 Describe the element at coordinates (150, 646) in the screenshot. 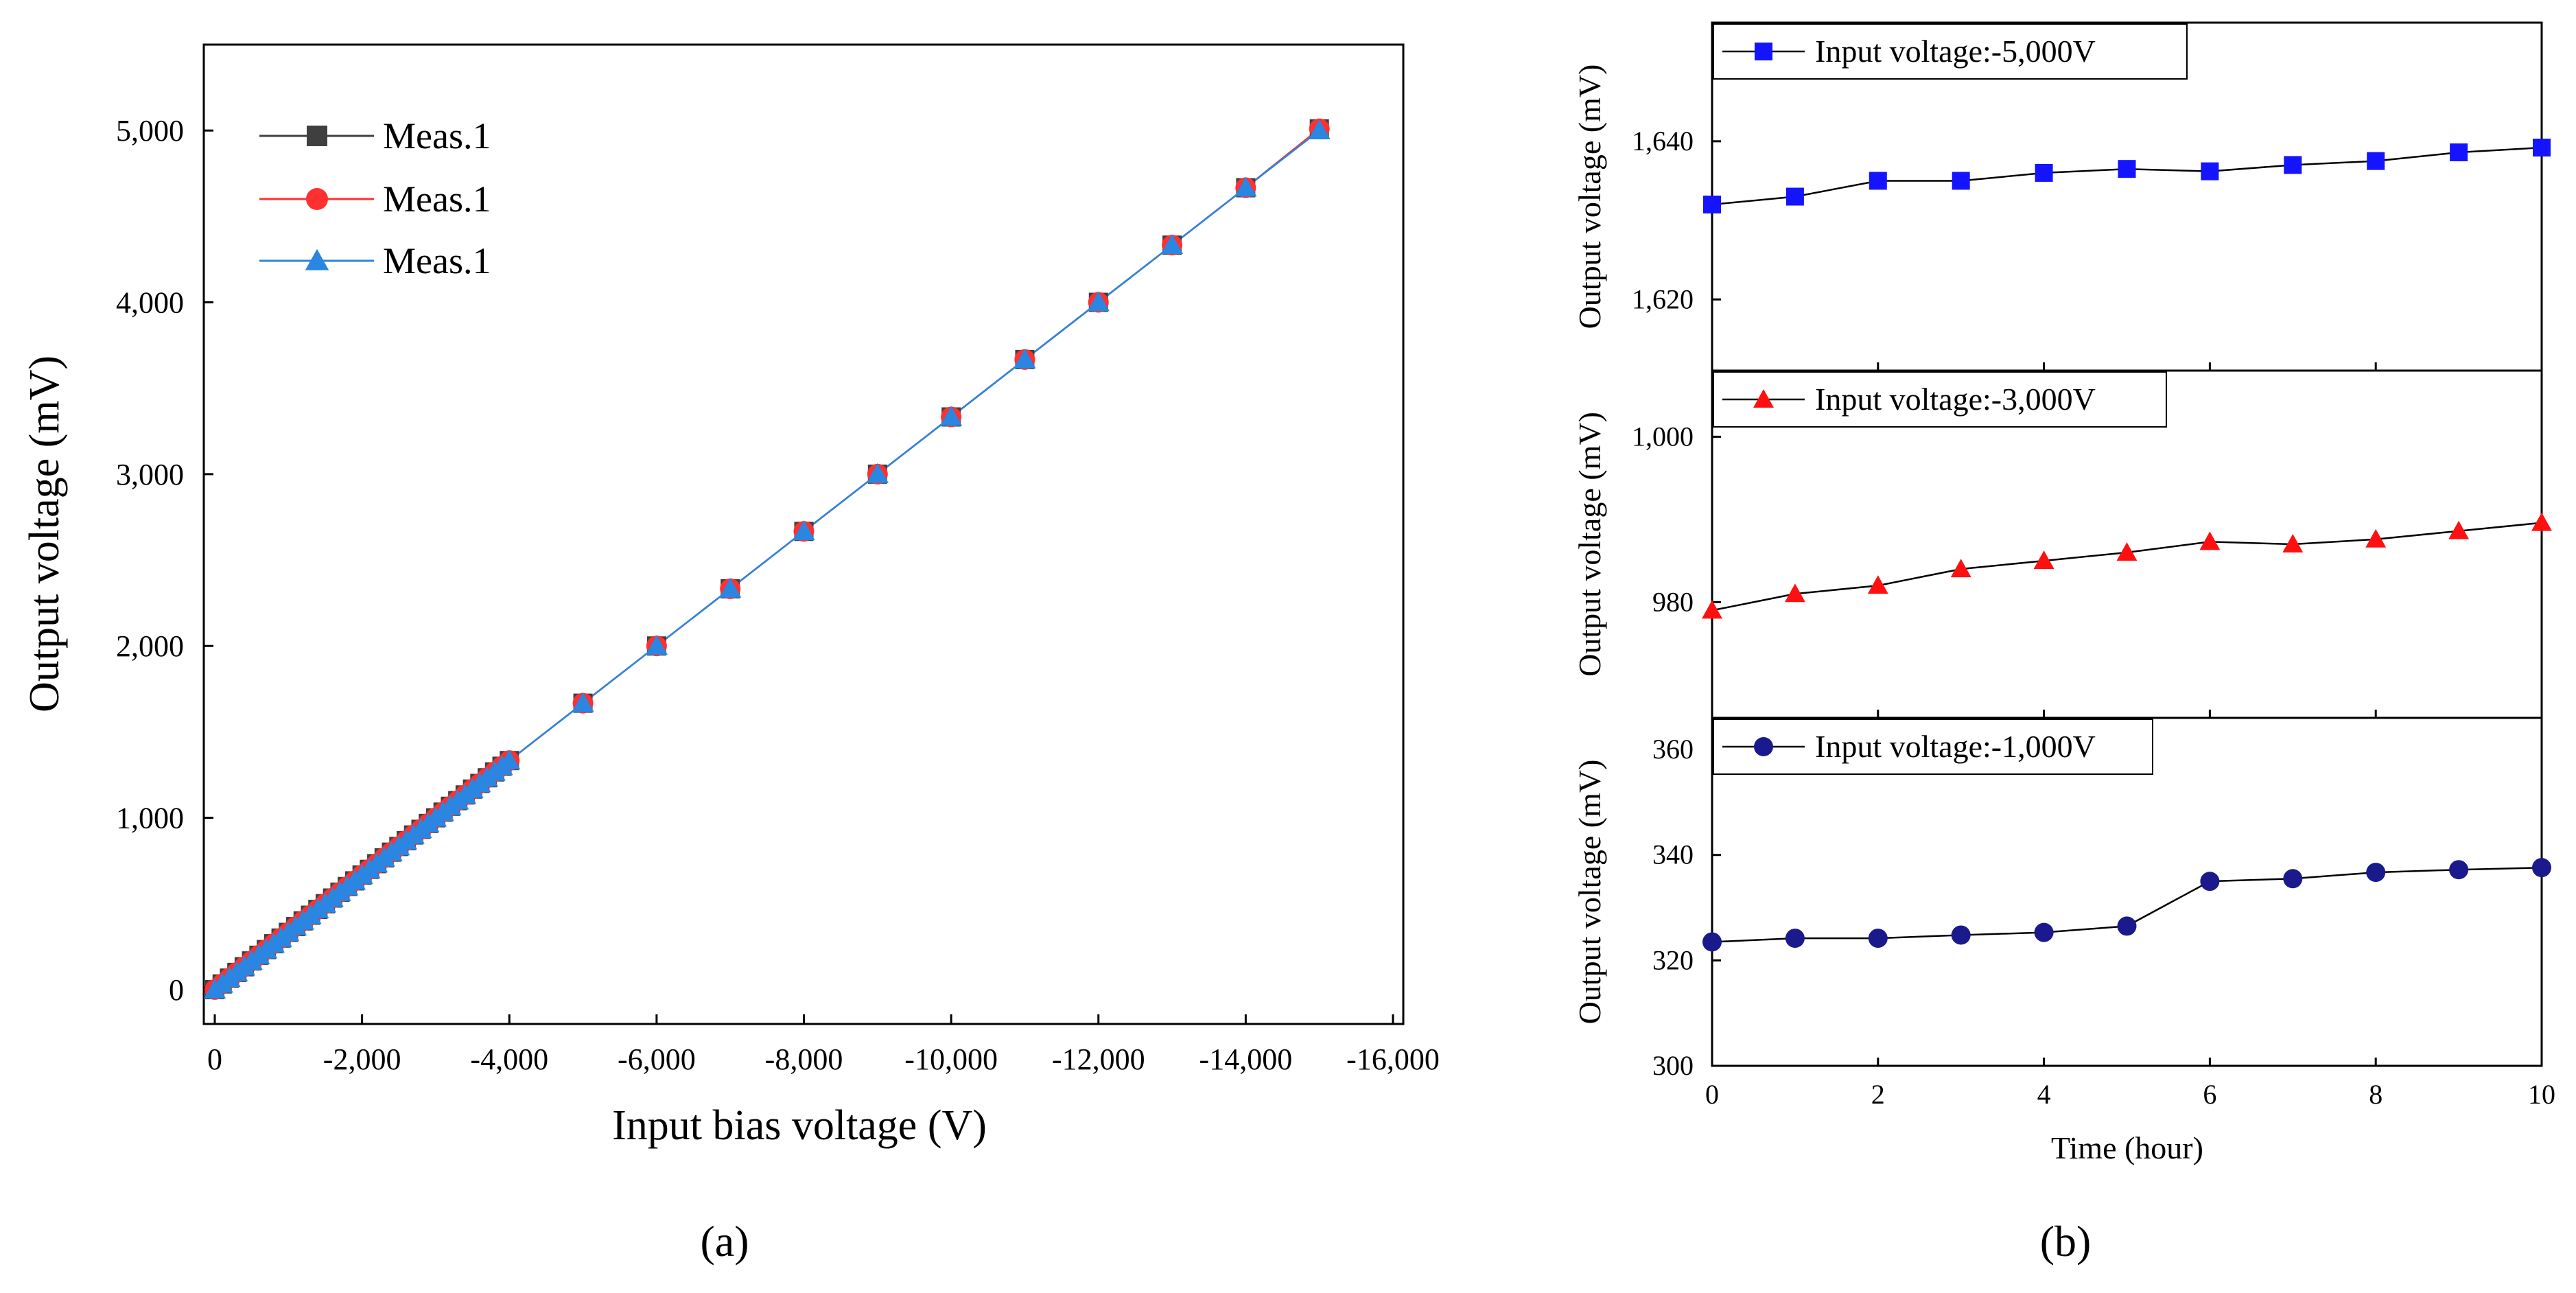

I see `y-tick-label-a: 2,000` at that location.